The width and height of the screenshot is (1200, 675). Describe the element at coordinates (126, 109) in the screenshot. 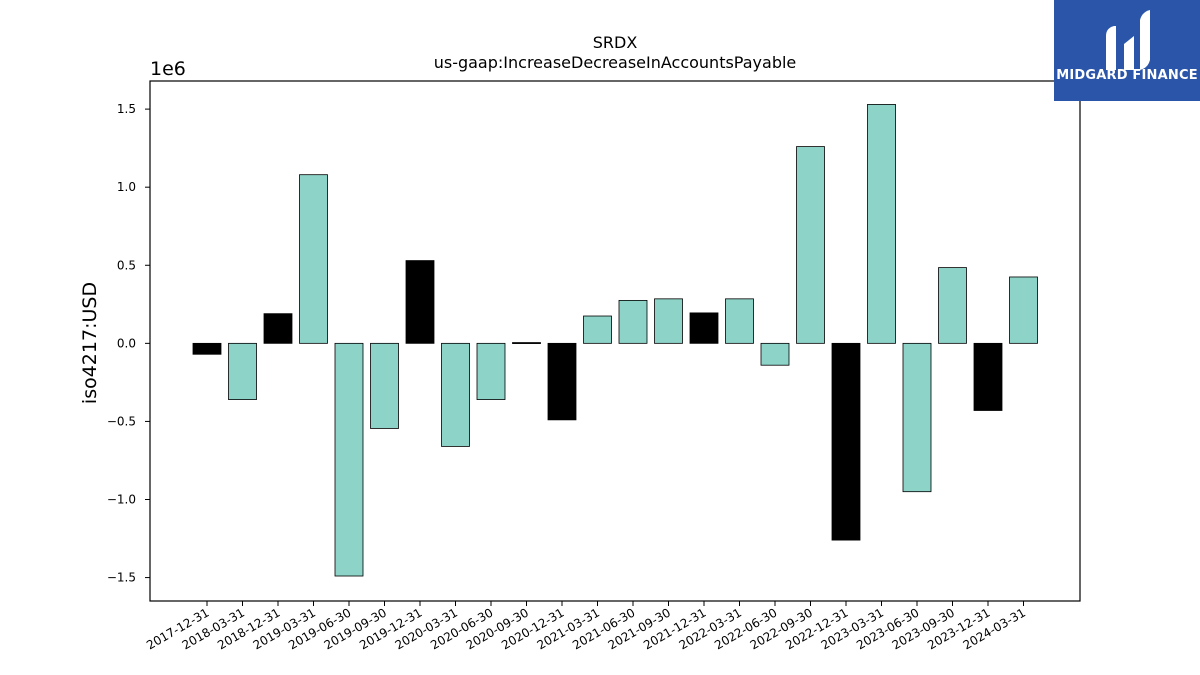

I see `y-tick-label: 1.5` at that location.